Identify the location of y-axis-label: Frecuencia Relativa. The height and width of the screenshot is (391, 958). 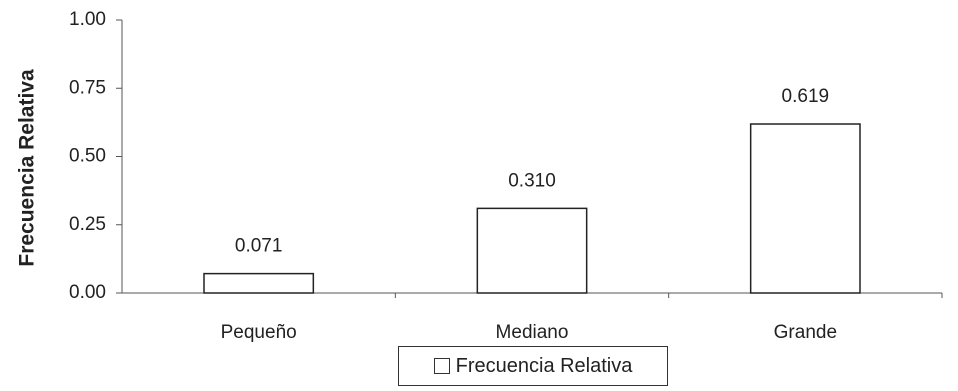
(27, 168).